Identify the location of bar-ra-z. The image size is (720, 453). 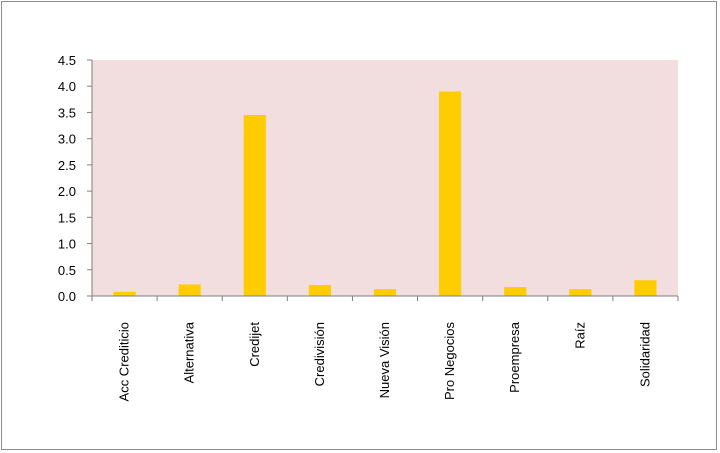
(580, 292).